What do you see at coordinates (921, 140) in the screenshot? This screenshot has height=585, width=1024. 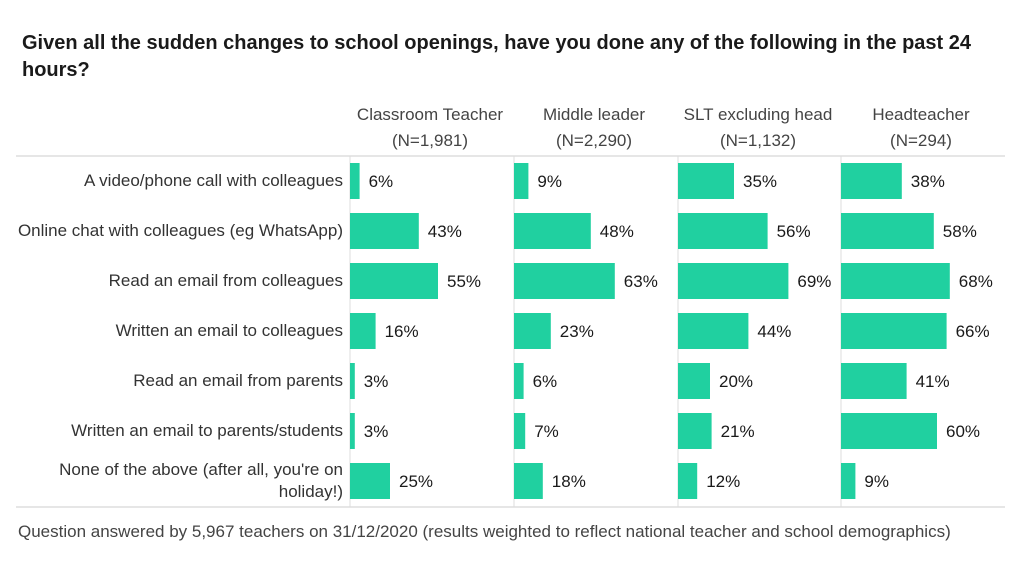 I see `series-n: (N=294)` at bounding box center [921, 140].